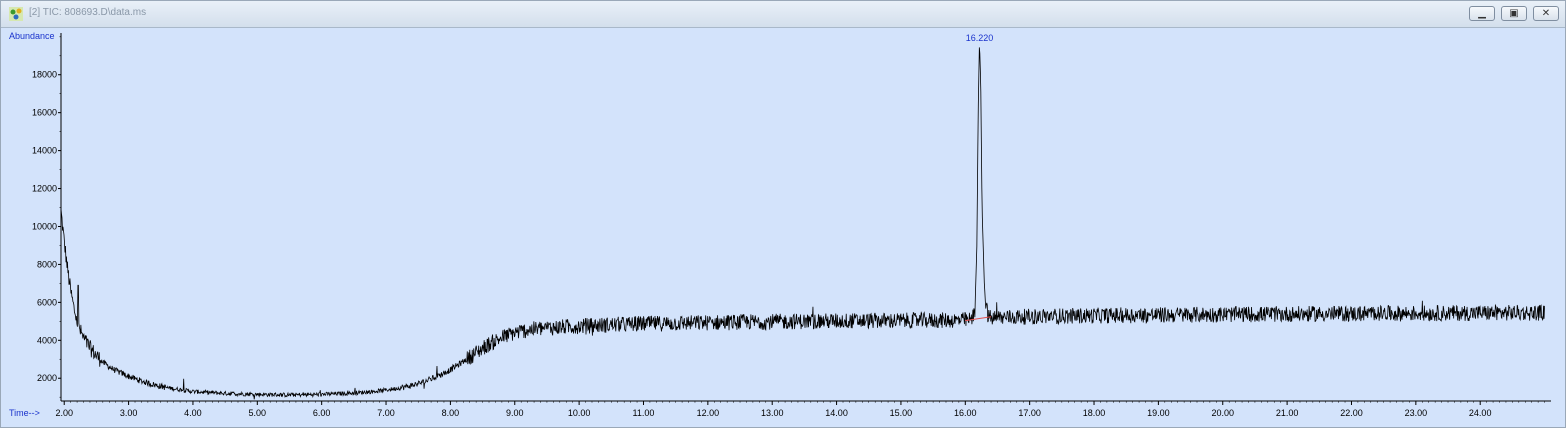  Describe the element at coordinates (258, 413) in the screenshot. I see `x-tick-label: 5.00` at that location.